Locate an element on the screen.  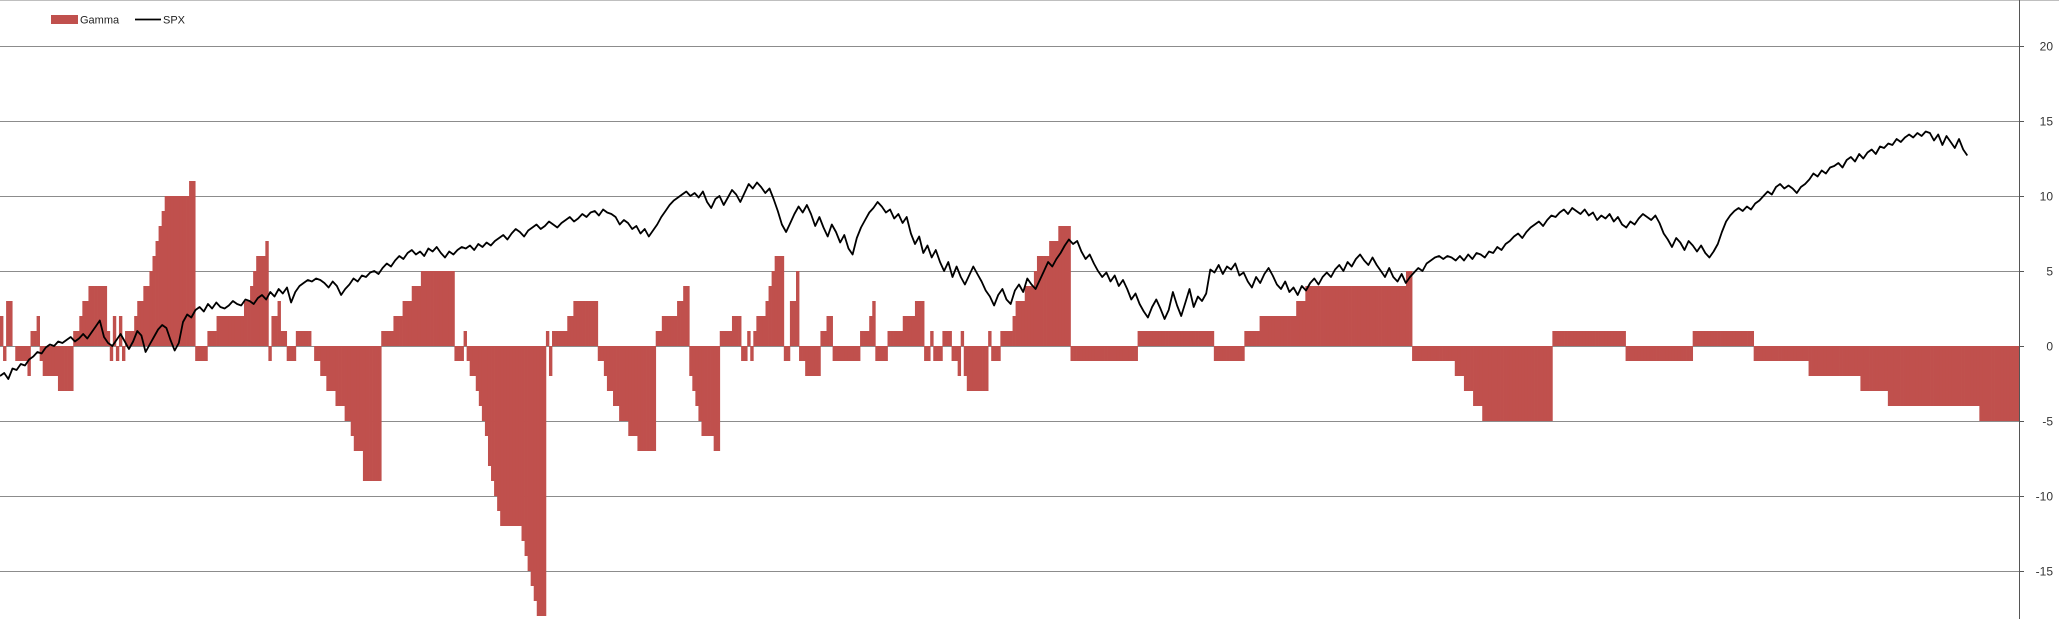
tick-label--10: -10 is located at coordinates (2045, 497).